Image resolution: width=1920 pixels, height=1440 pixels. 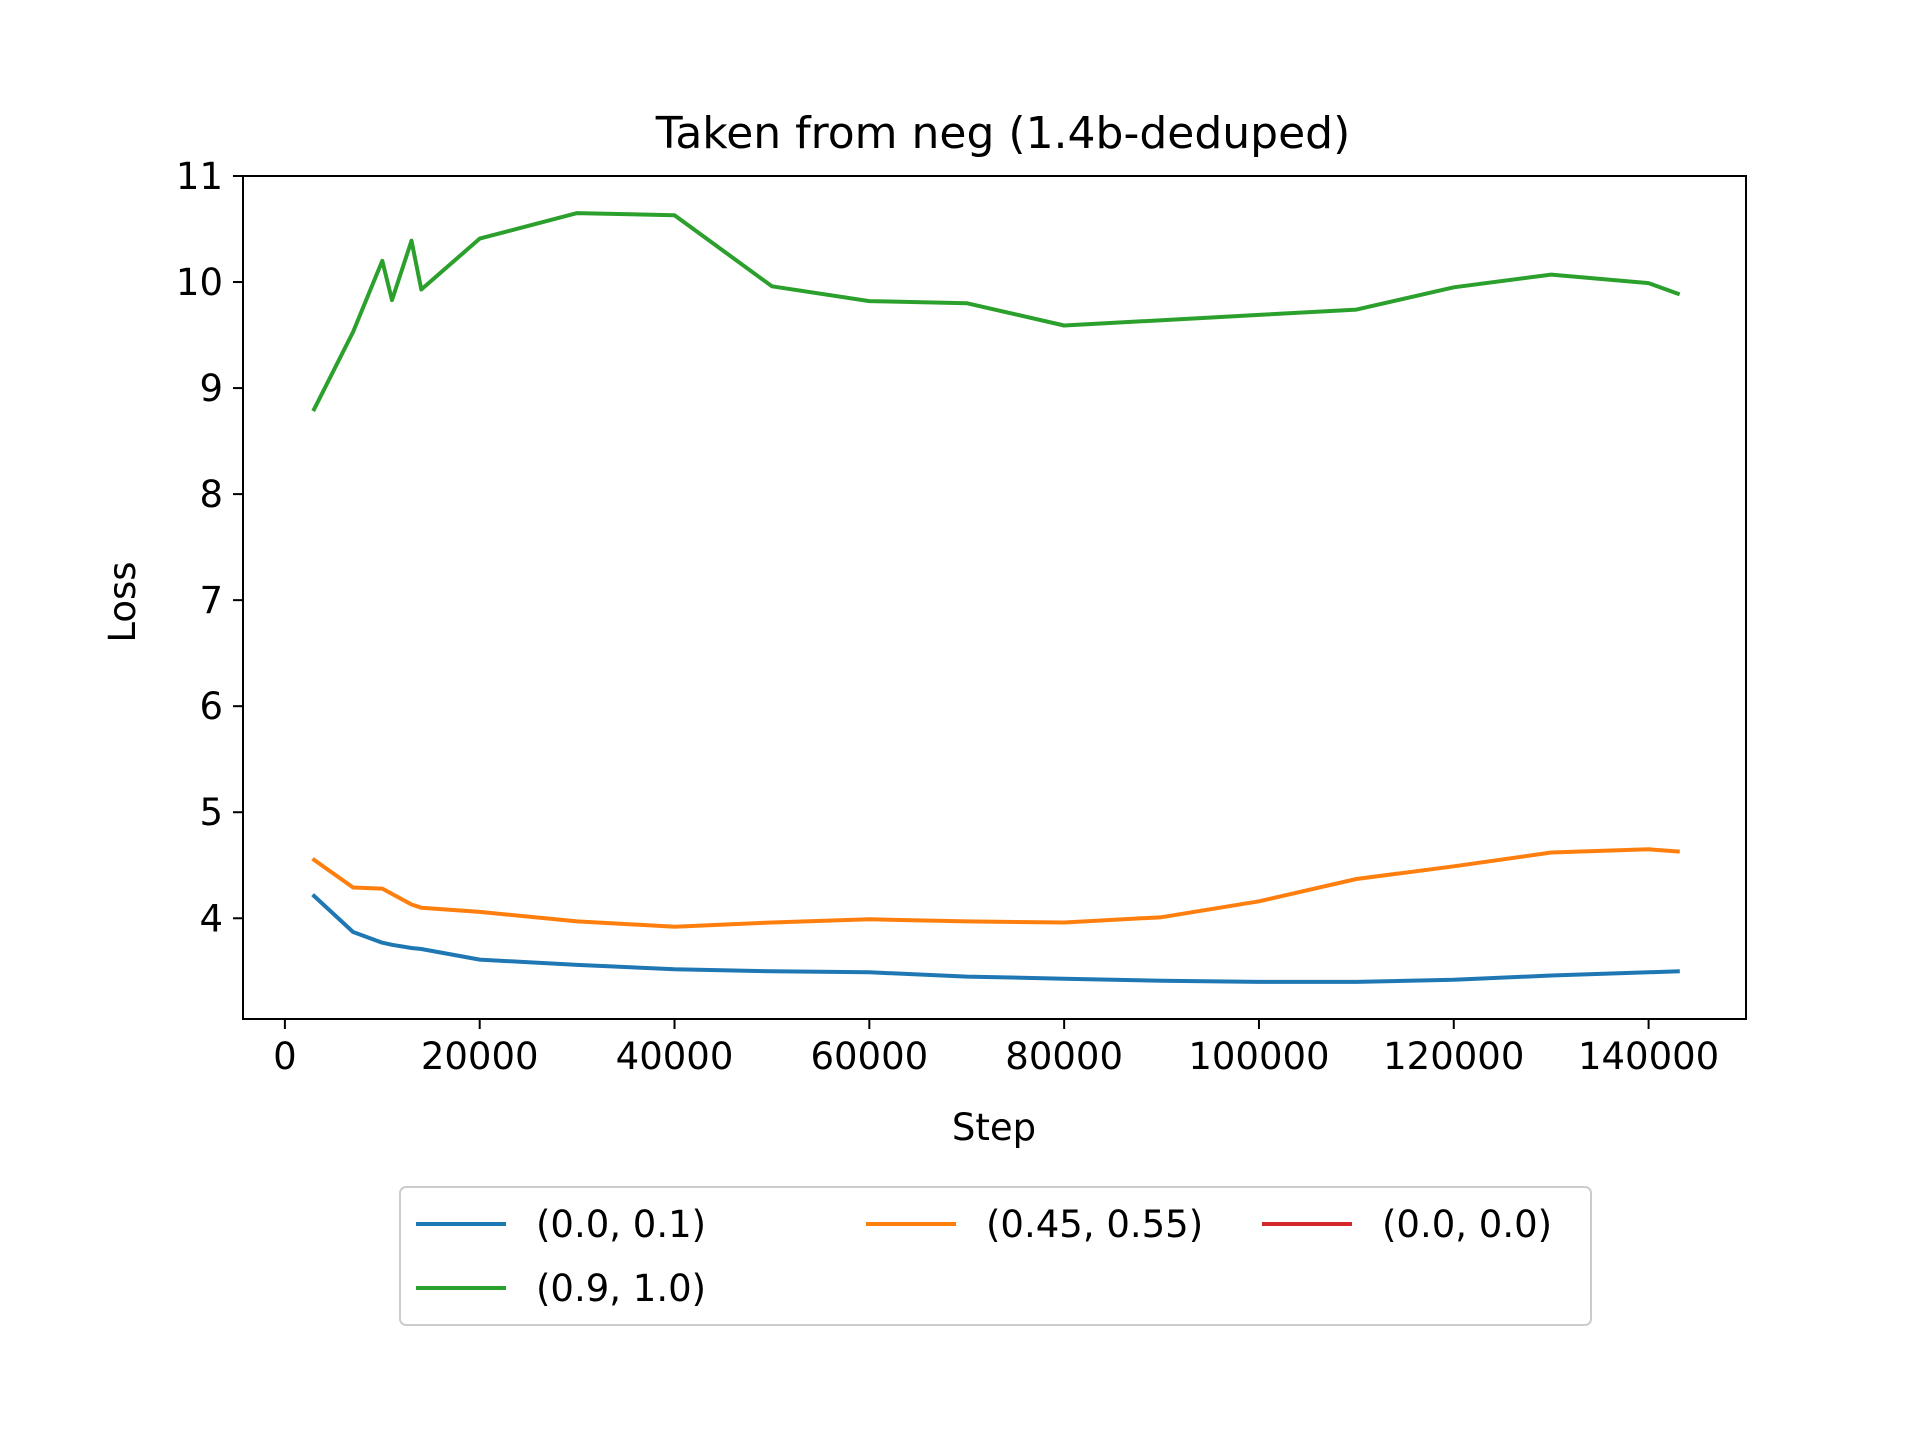 What do you see at coordinates (211, 600) in the screenshot?
I see `y-tick-label: 7` at bounding box center [211, 600].